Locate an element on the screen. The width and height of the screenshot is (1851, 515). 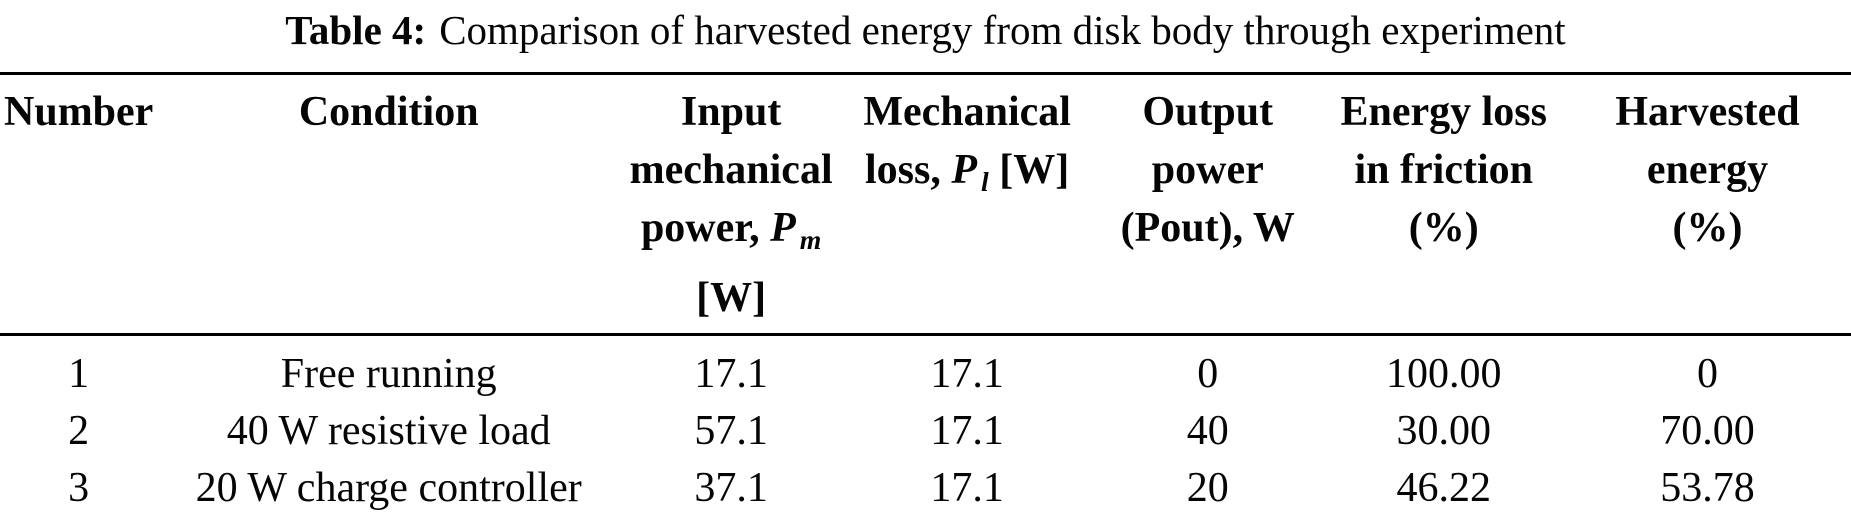
header-line: (Pout), W is located at coordinates (1207, 228).